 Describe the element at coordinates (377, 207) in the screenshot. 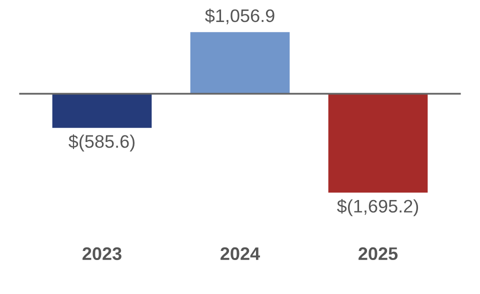

I see `data-label: $(1,695.2)` at that location.